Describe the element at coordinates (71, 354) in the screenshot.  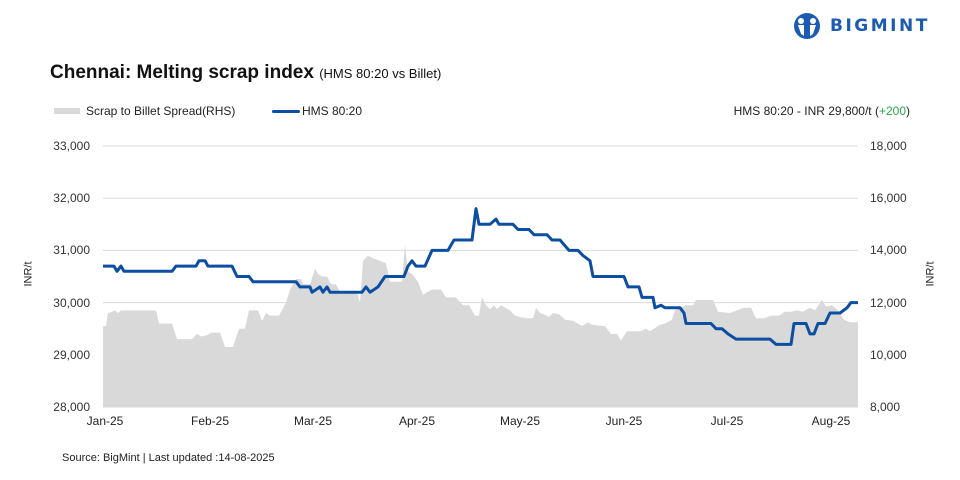
I see `left-axis-tick: 29,000` at that location.